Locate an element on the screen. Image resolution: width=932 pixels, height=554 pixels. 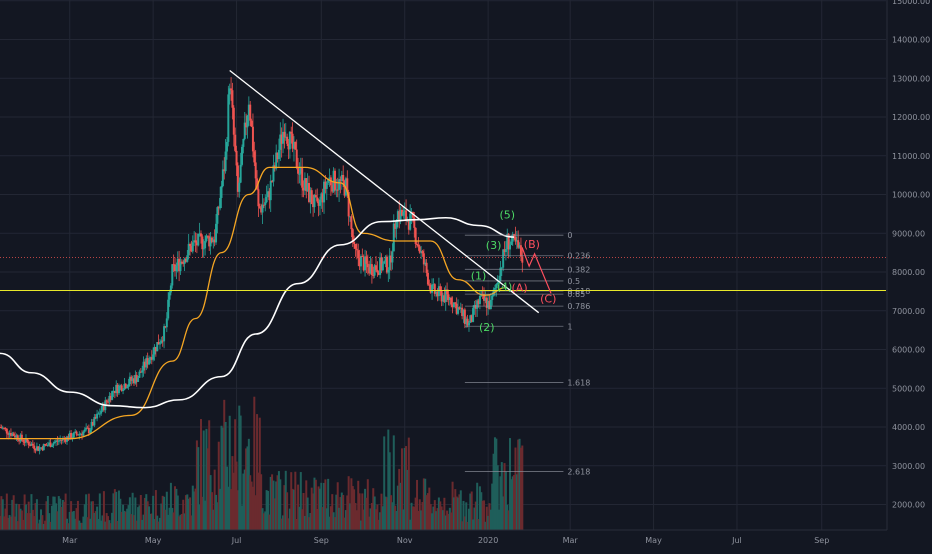
projection-zigzag is located at coordinates (536, 270).